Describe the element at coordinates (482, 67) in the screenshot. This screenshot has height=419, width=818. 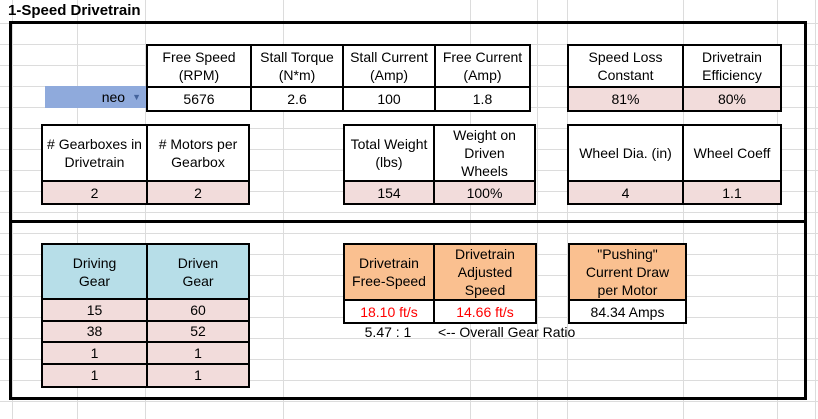
I see `motor-spec-header: Free Current (Amp)` at that location.